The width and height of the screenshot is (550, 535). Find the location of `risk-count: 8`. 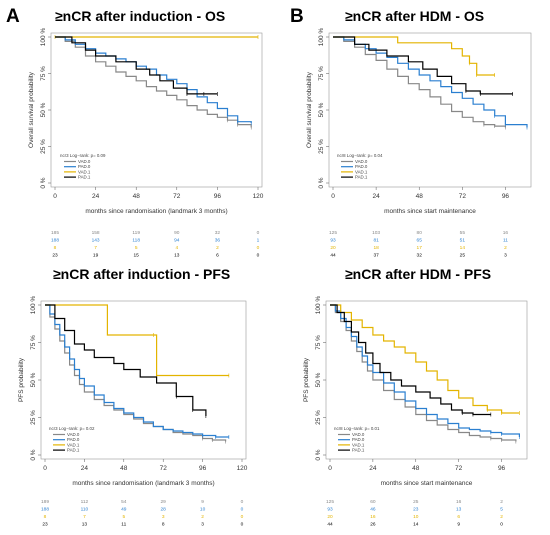

risk-count: 8 is located at coordinates (163, 525).